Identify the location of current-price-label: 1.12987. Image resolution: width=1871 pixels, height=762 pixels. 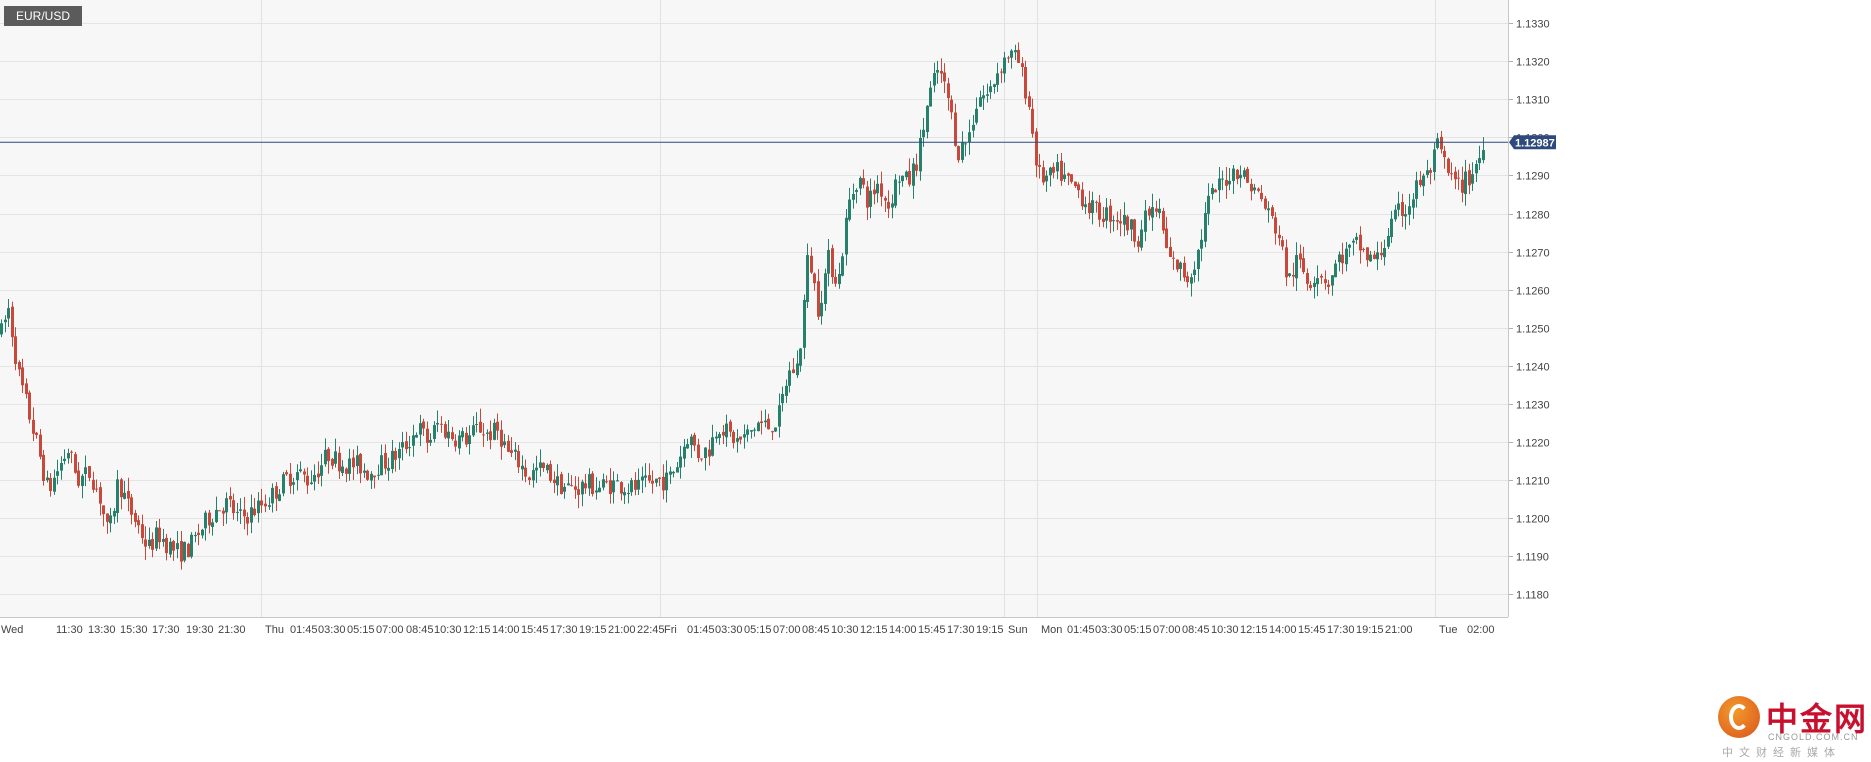
(1535, 143).